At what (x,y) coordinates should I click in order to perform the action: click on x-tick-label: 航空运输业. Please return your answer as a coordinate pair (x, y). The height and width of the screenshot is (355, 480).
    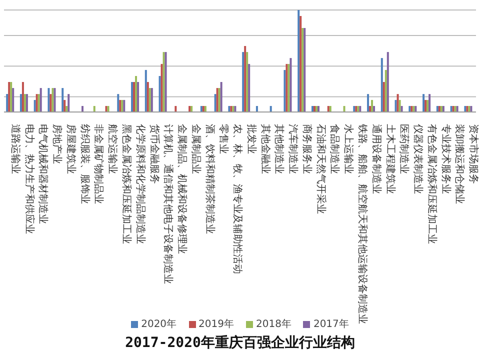
    Looking at the image, I should click on (112, 149).